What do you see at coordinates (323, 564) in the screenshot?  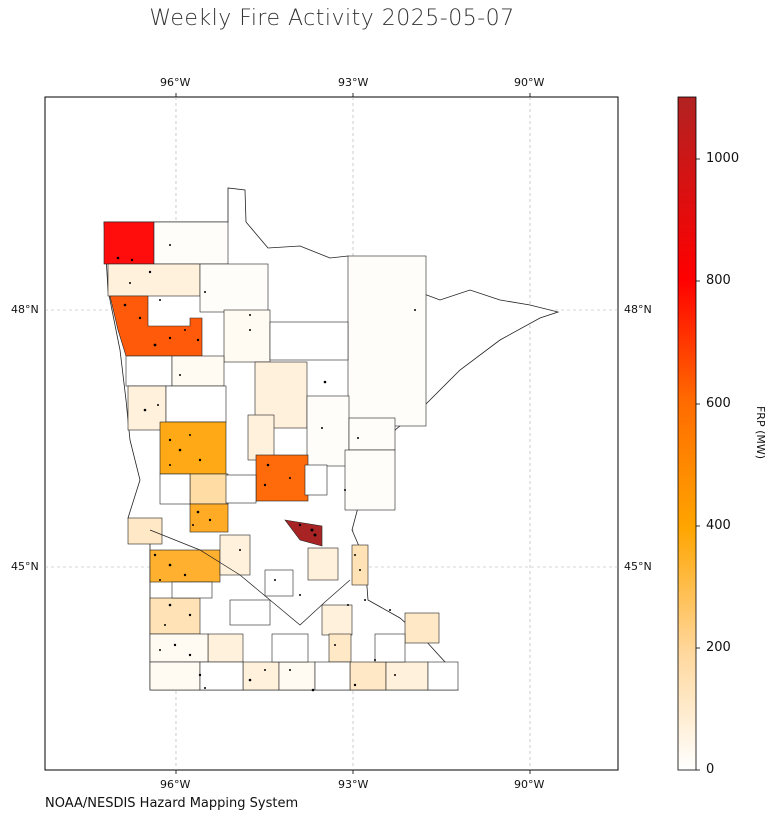 I see `county-hennepin` at bounding box center [323, 564].